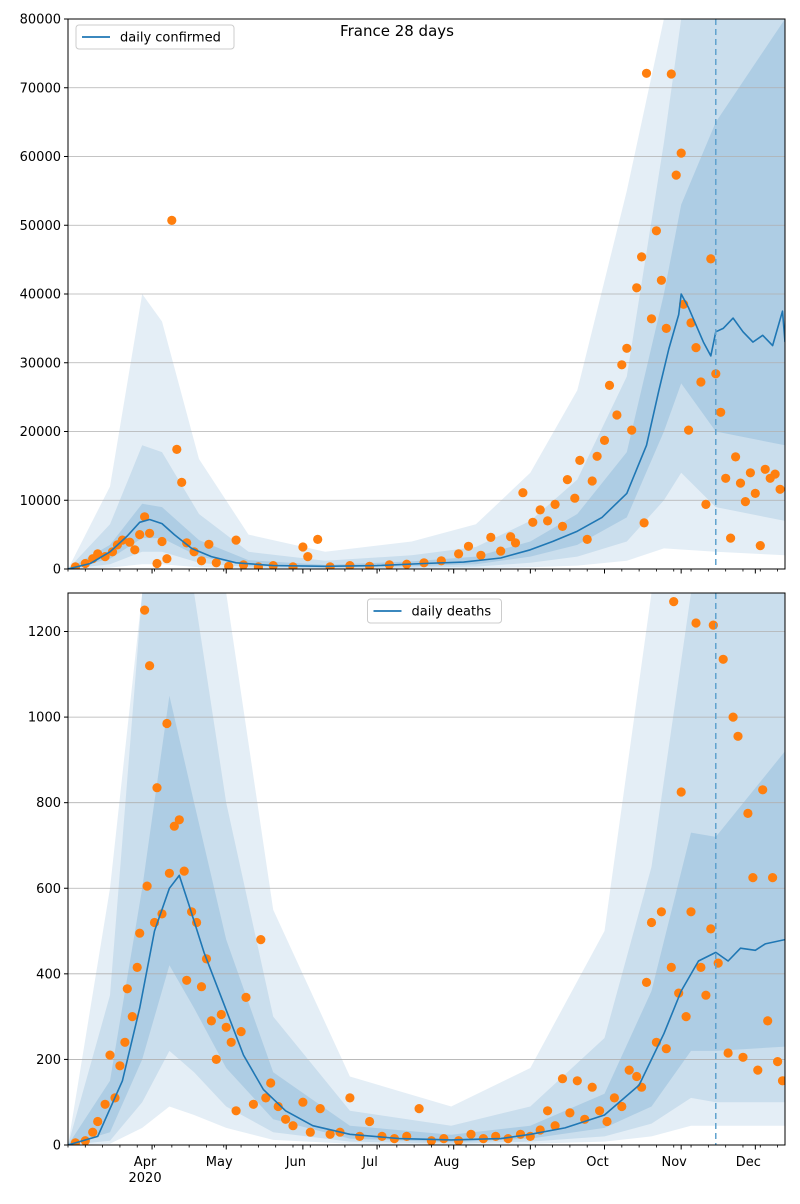 This screenshot has width=800, height=1204. Describe the element at coordinates (40, 20) in the screenshot. I see `confirmed-ytick-label: 80000` at that location.